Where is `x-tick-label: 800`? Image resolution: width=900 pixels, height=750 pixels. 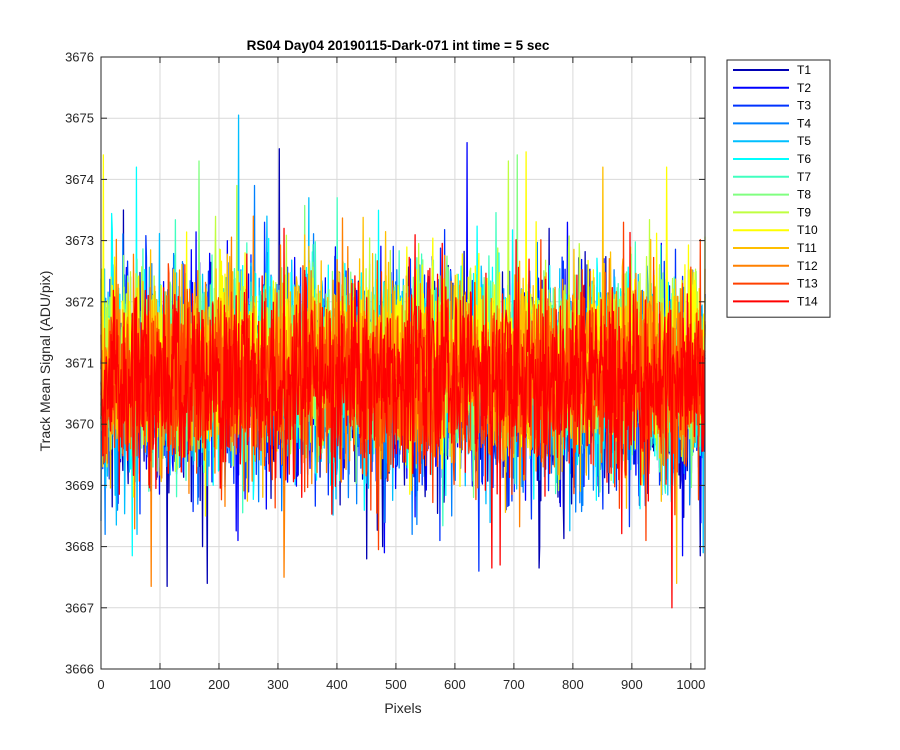 x-tick-label: 800 is located at coordinates (573, 684).